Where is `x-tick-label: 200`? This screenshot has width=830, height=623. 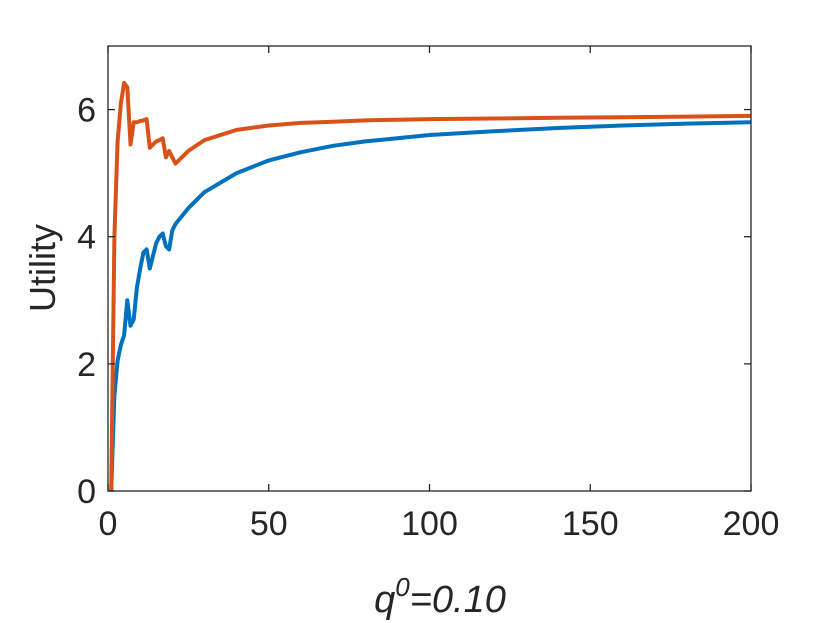 x-tick-label: 200 is located at coordinates (751, 524).